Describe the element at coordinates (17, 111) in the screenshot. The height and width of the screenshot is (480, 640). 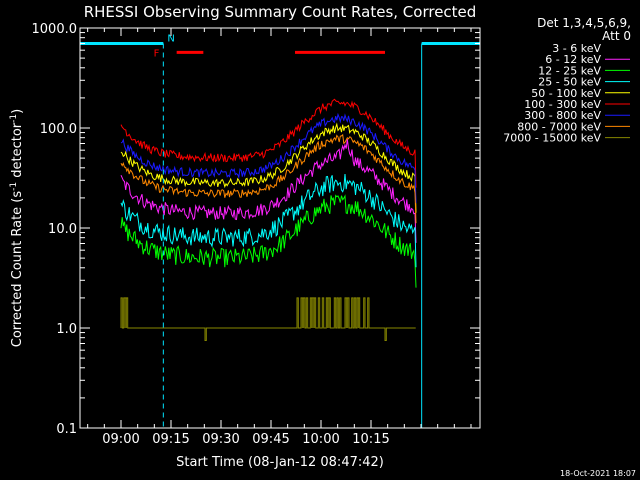
I see `y-label-end: )` at that location.